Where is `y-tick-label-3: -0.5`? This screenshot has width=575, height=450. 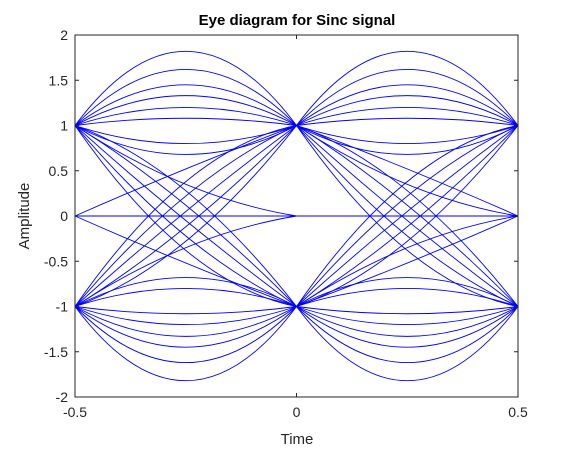
y-tick-label-3: -0.5 is located at coordinates (56, 261).